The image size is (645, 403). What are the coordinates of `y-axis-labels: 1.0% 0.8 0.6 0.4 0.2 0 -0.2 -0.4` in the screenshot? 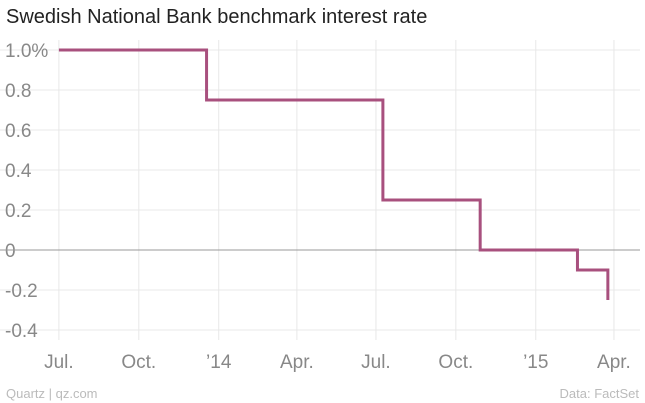 It's located at (26, 191).